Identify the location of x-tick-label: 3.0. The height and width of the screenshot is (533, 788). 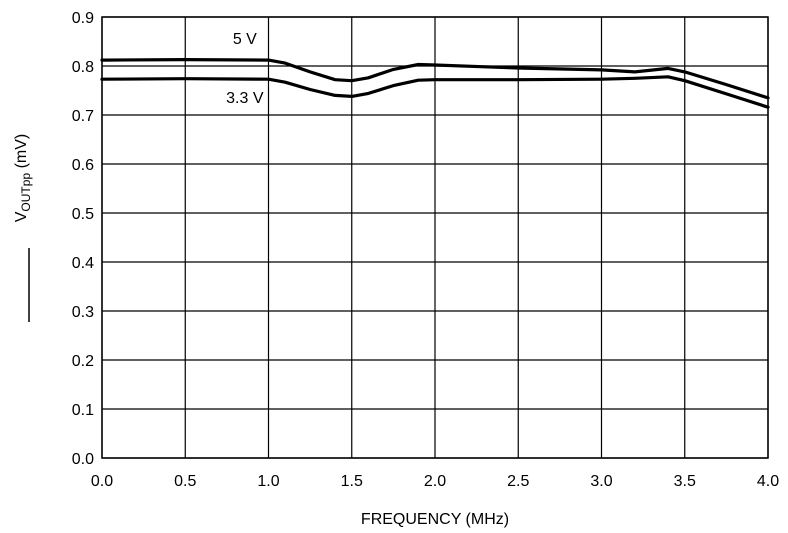
(601, 481).